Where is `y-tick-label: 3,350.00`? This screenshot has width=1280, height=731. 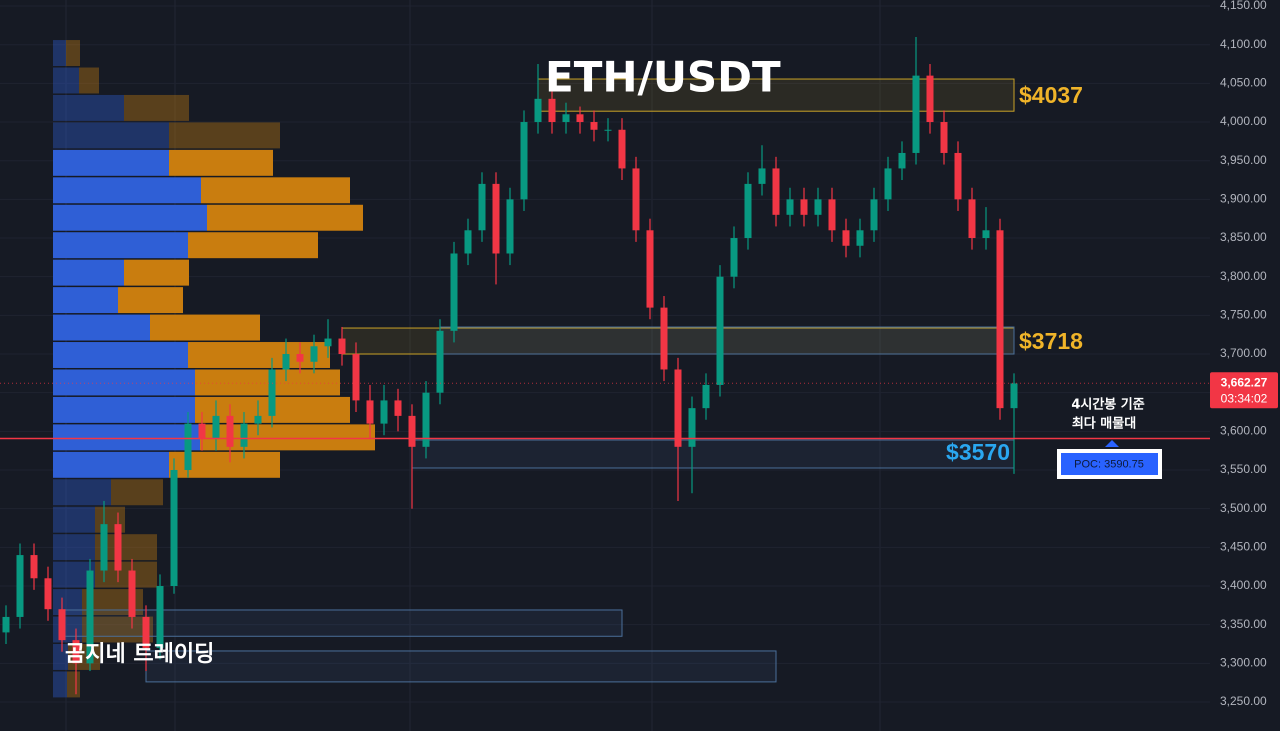 y-tick-label: 3,350.00 is located at coordinates (1243, 624).